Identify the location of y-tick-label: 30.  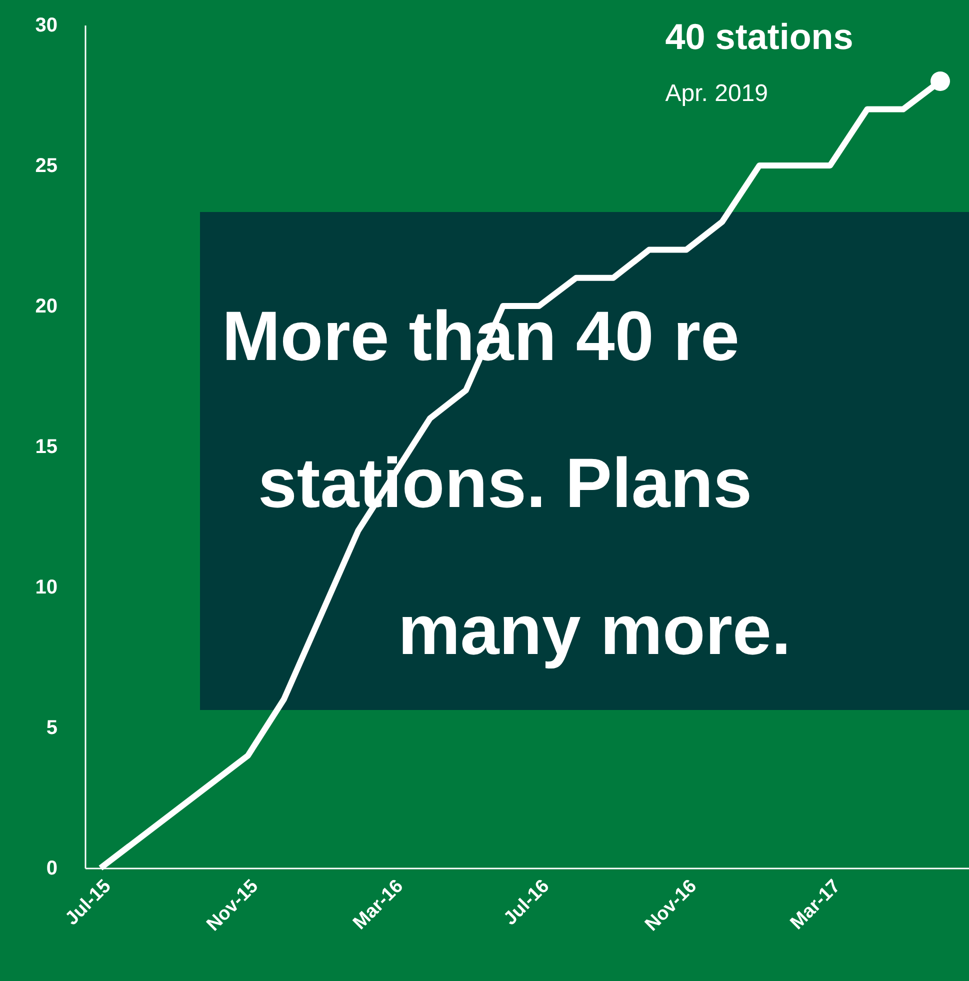
(46, 25).